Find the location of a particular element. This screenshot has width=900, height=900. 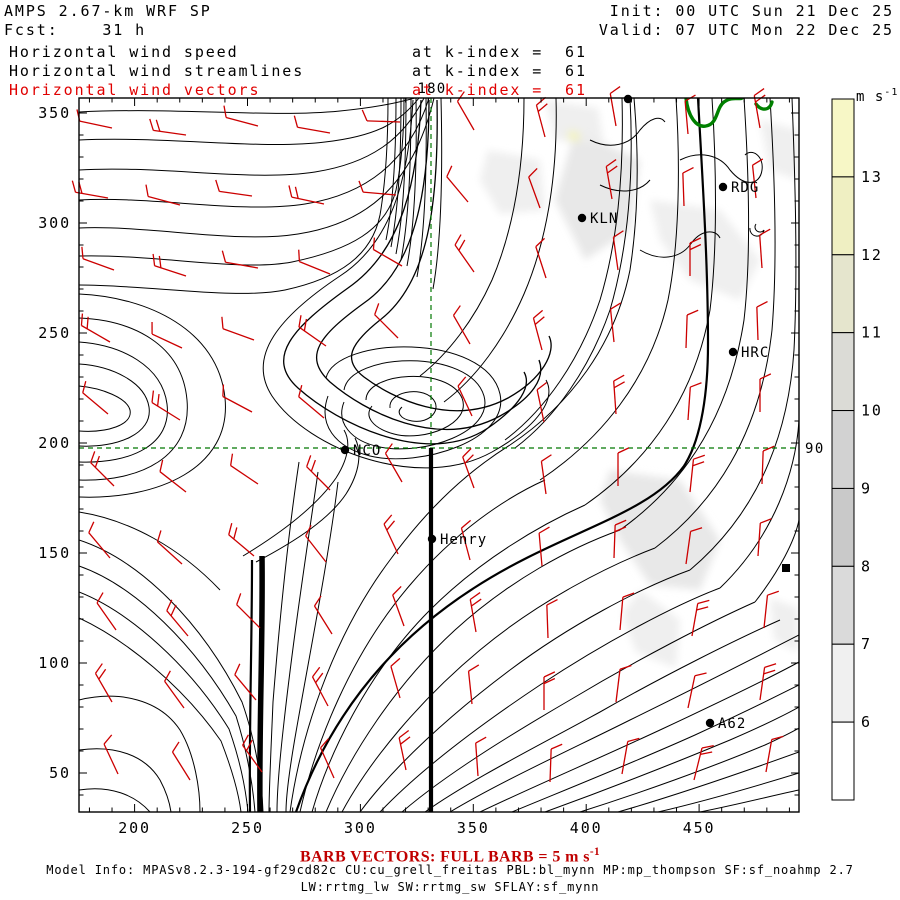

layer-label-vectors: Horizontal wind vectors is located at coordinates (135, 90).